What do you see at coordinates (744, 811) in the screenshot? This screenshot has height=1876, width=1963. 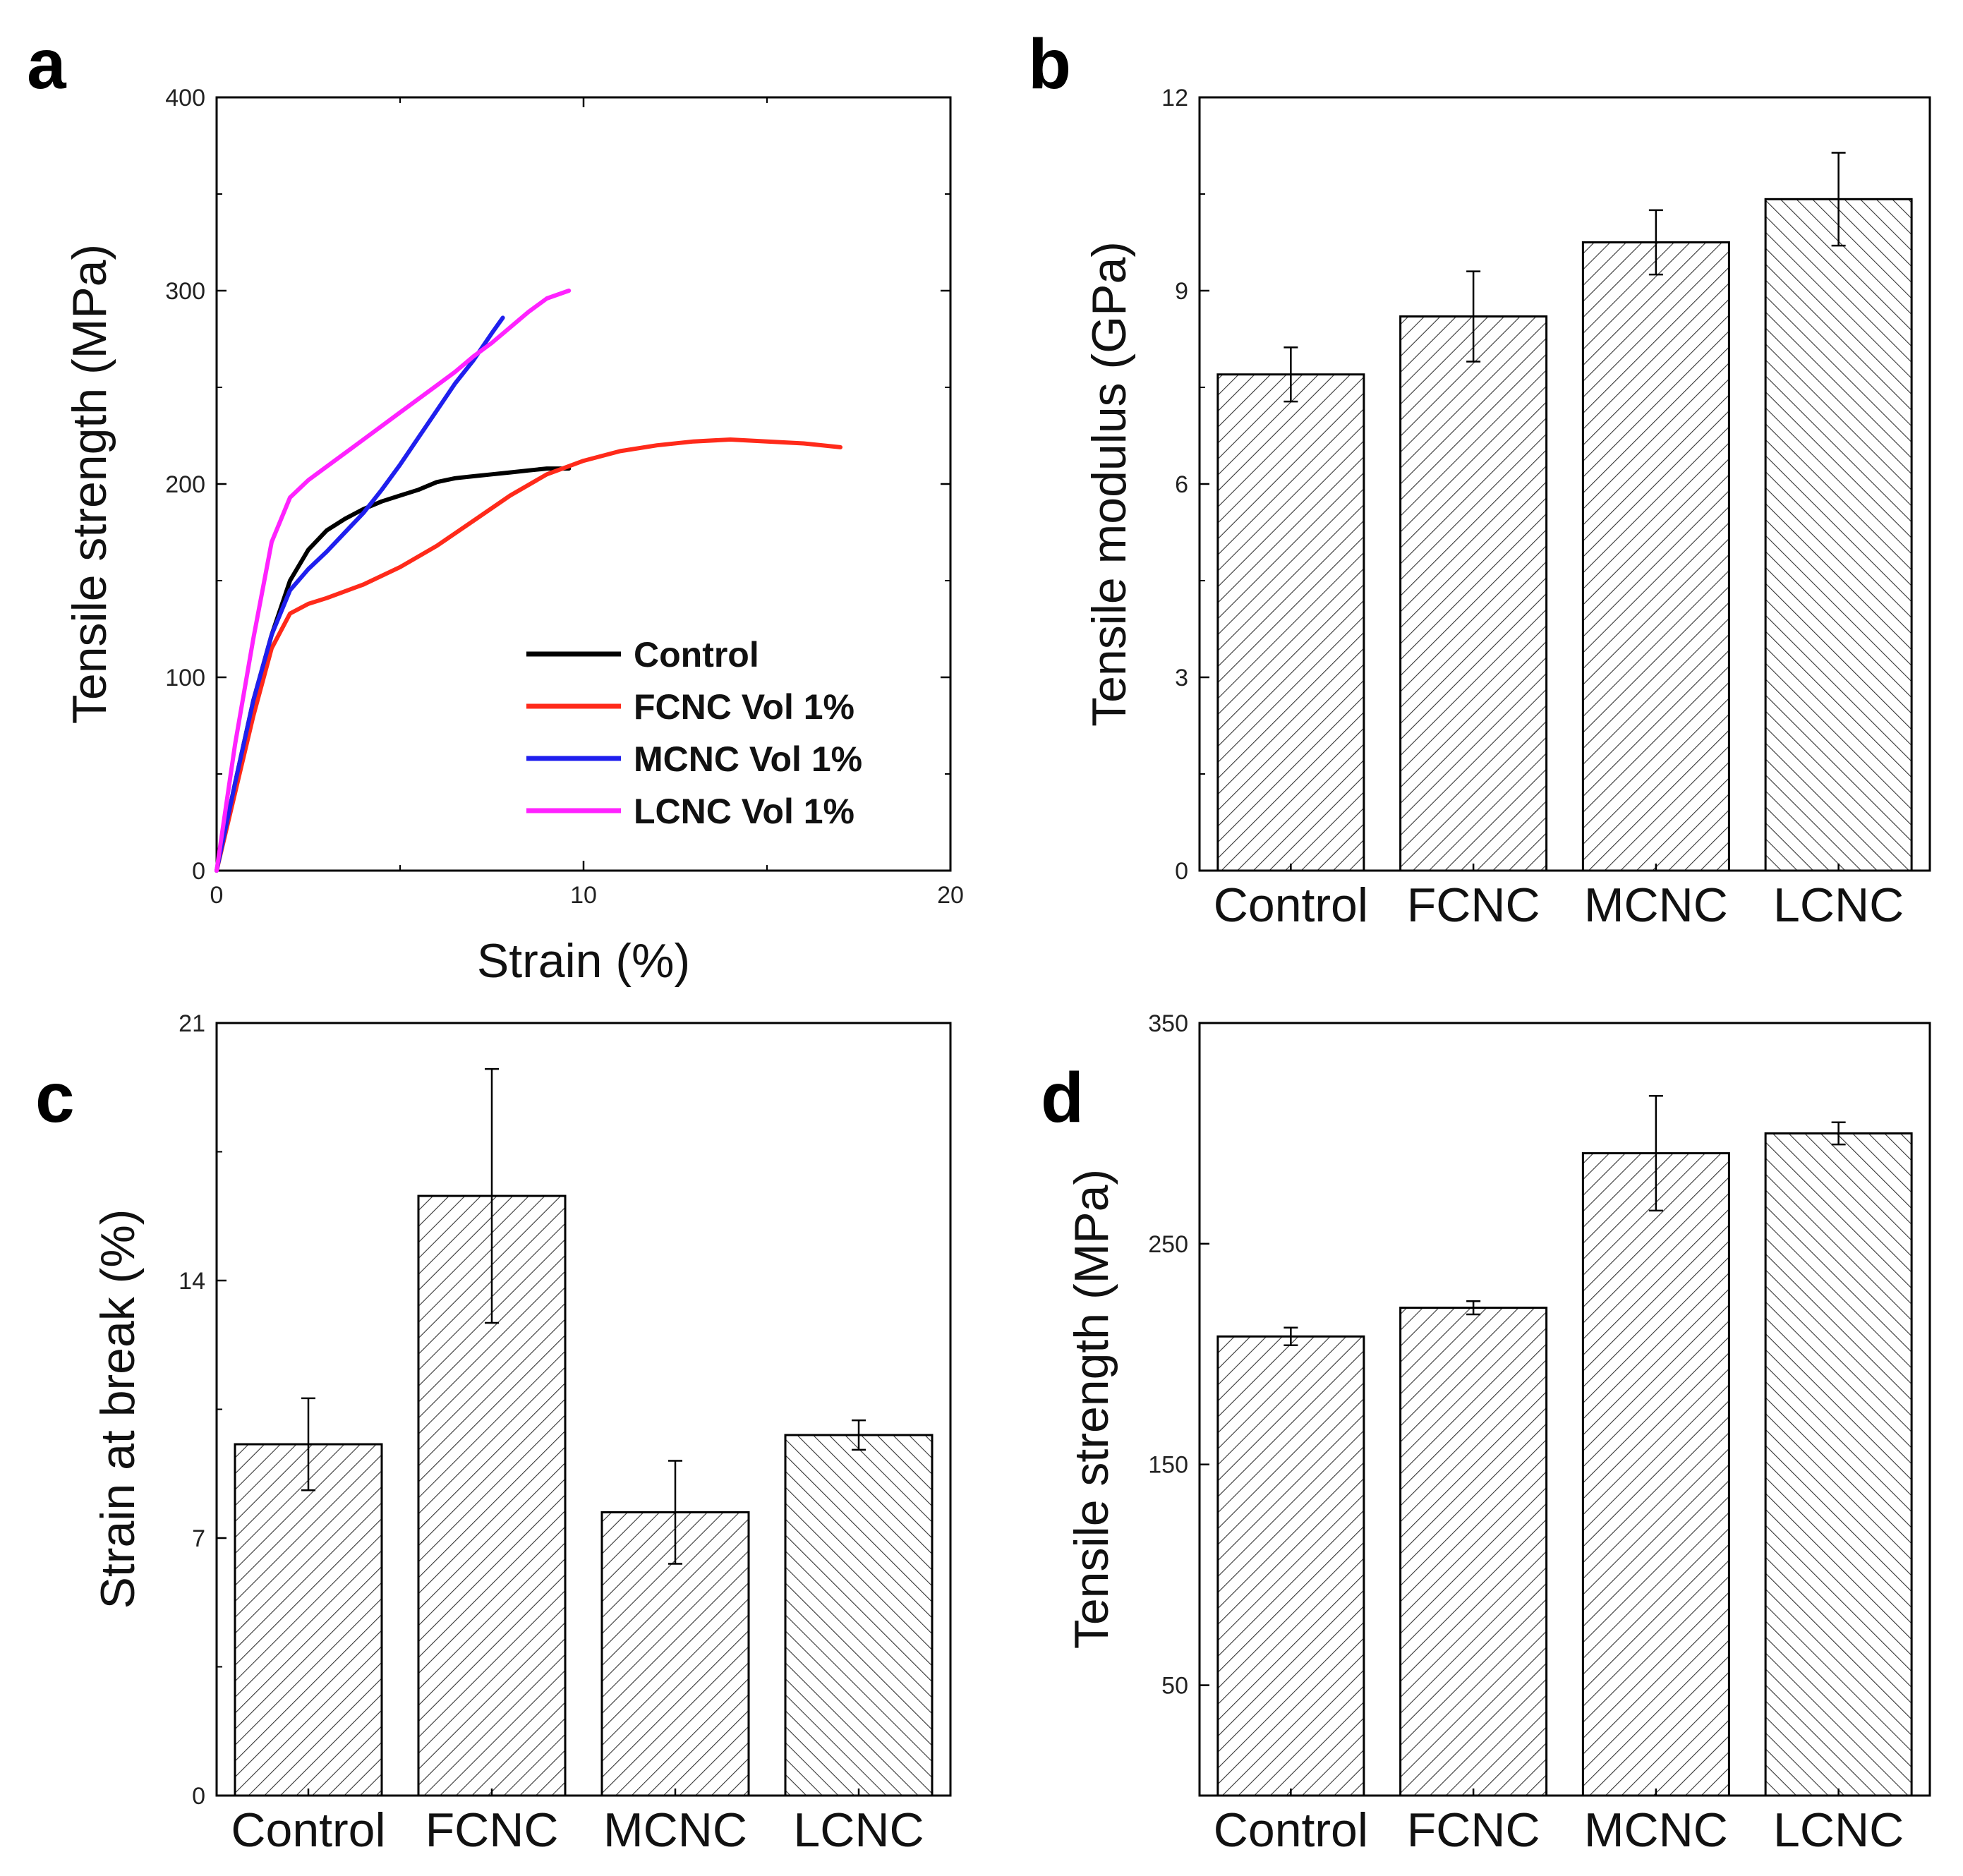 I see `legend-label: LCNC Vol 1%` at bounding box center [744, 811].